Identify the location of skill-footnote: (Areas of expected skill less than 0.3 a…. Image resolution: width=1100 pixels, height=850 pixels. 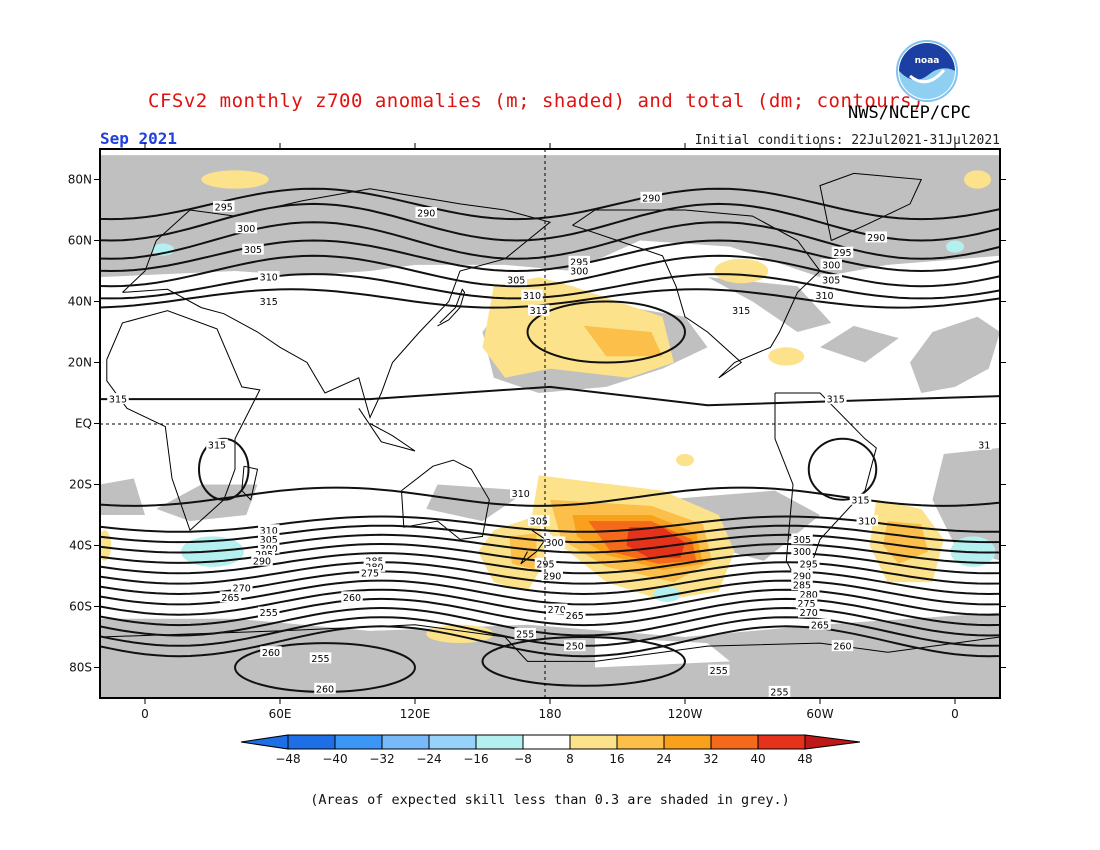
(550, 800).